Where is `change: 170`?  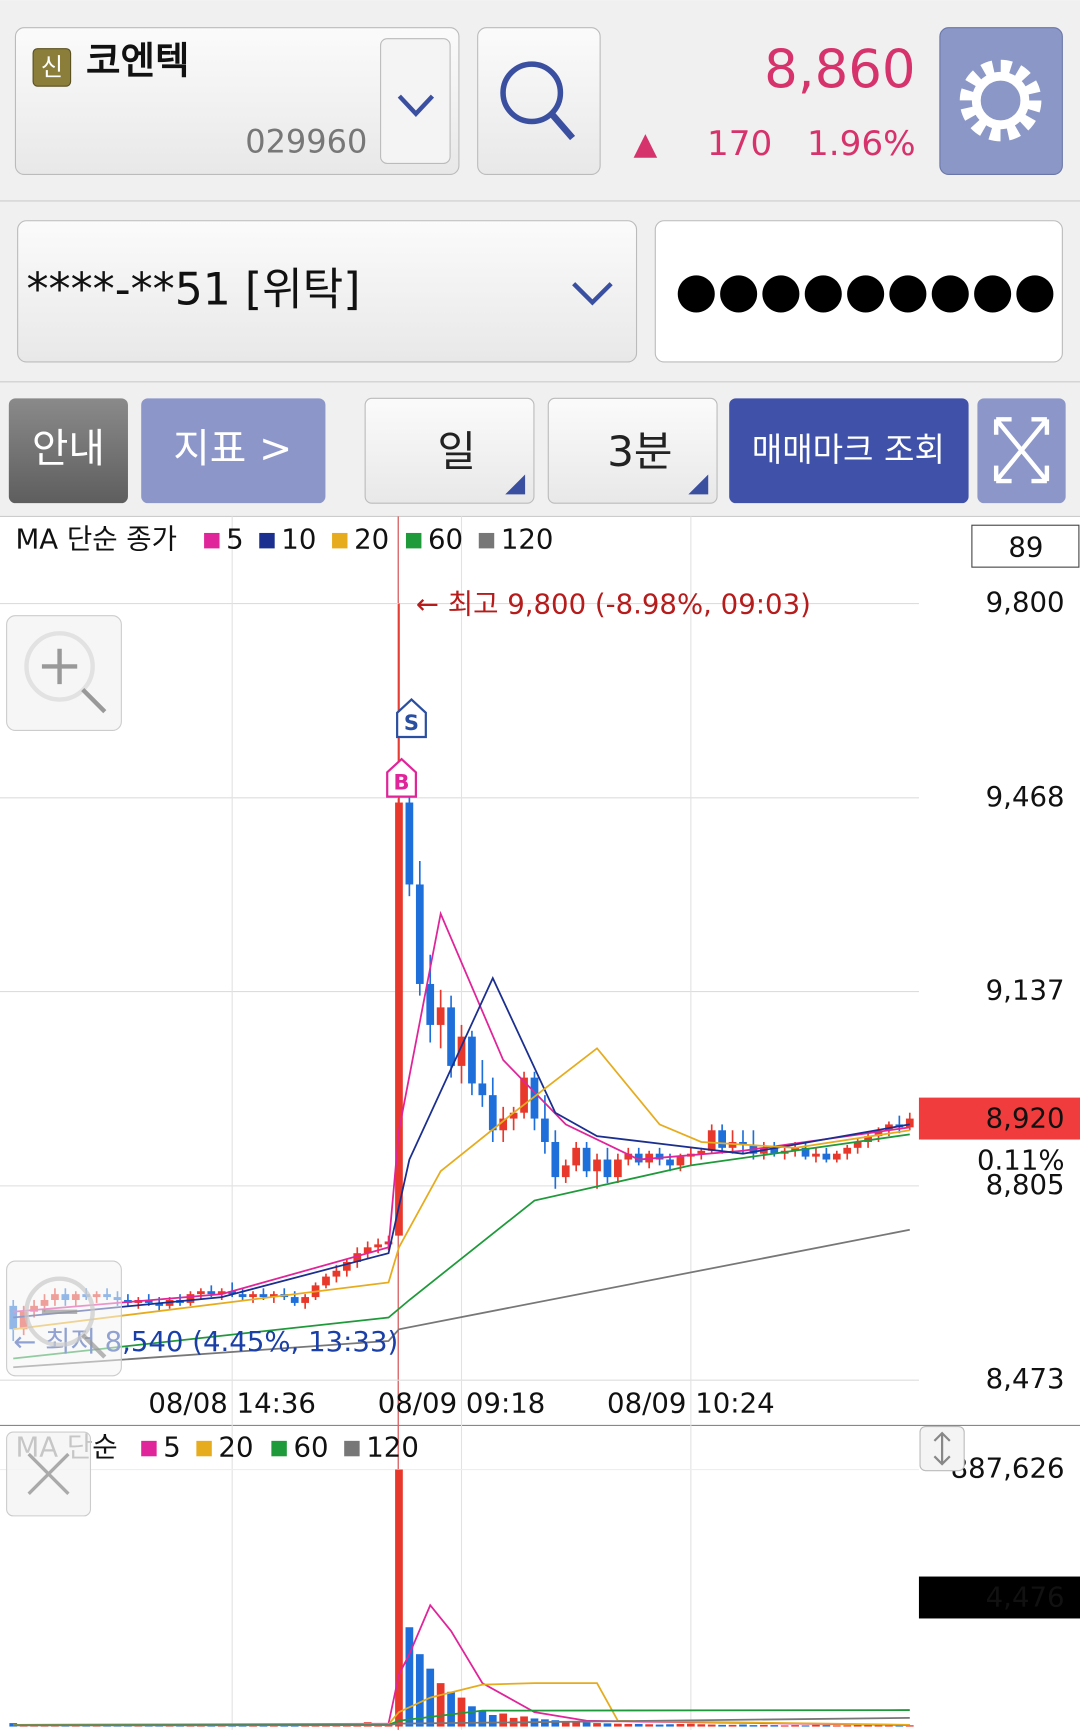
change: 170 is located at coordinates (739, 144).